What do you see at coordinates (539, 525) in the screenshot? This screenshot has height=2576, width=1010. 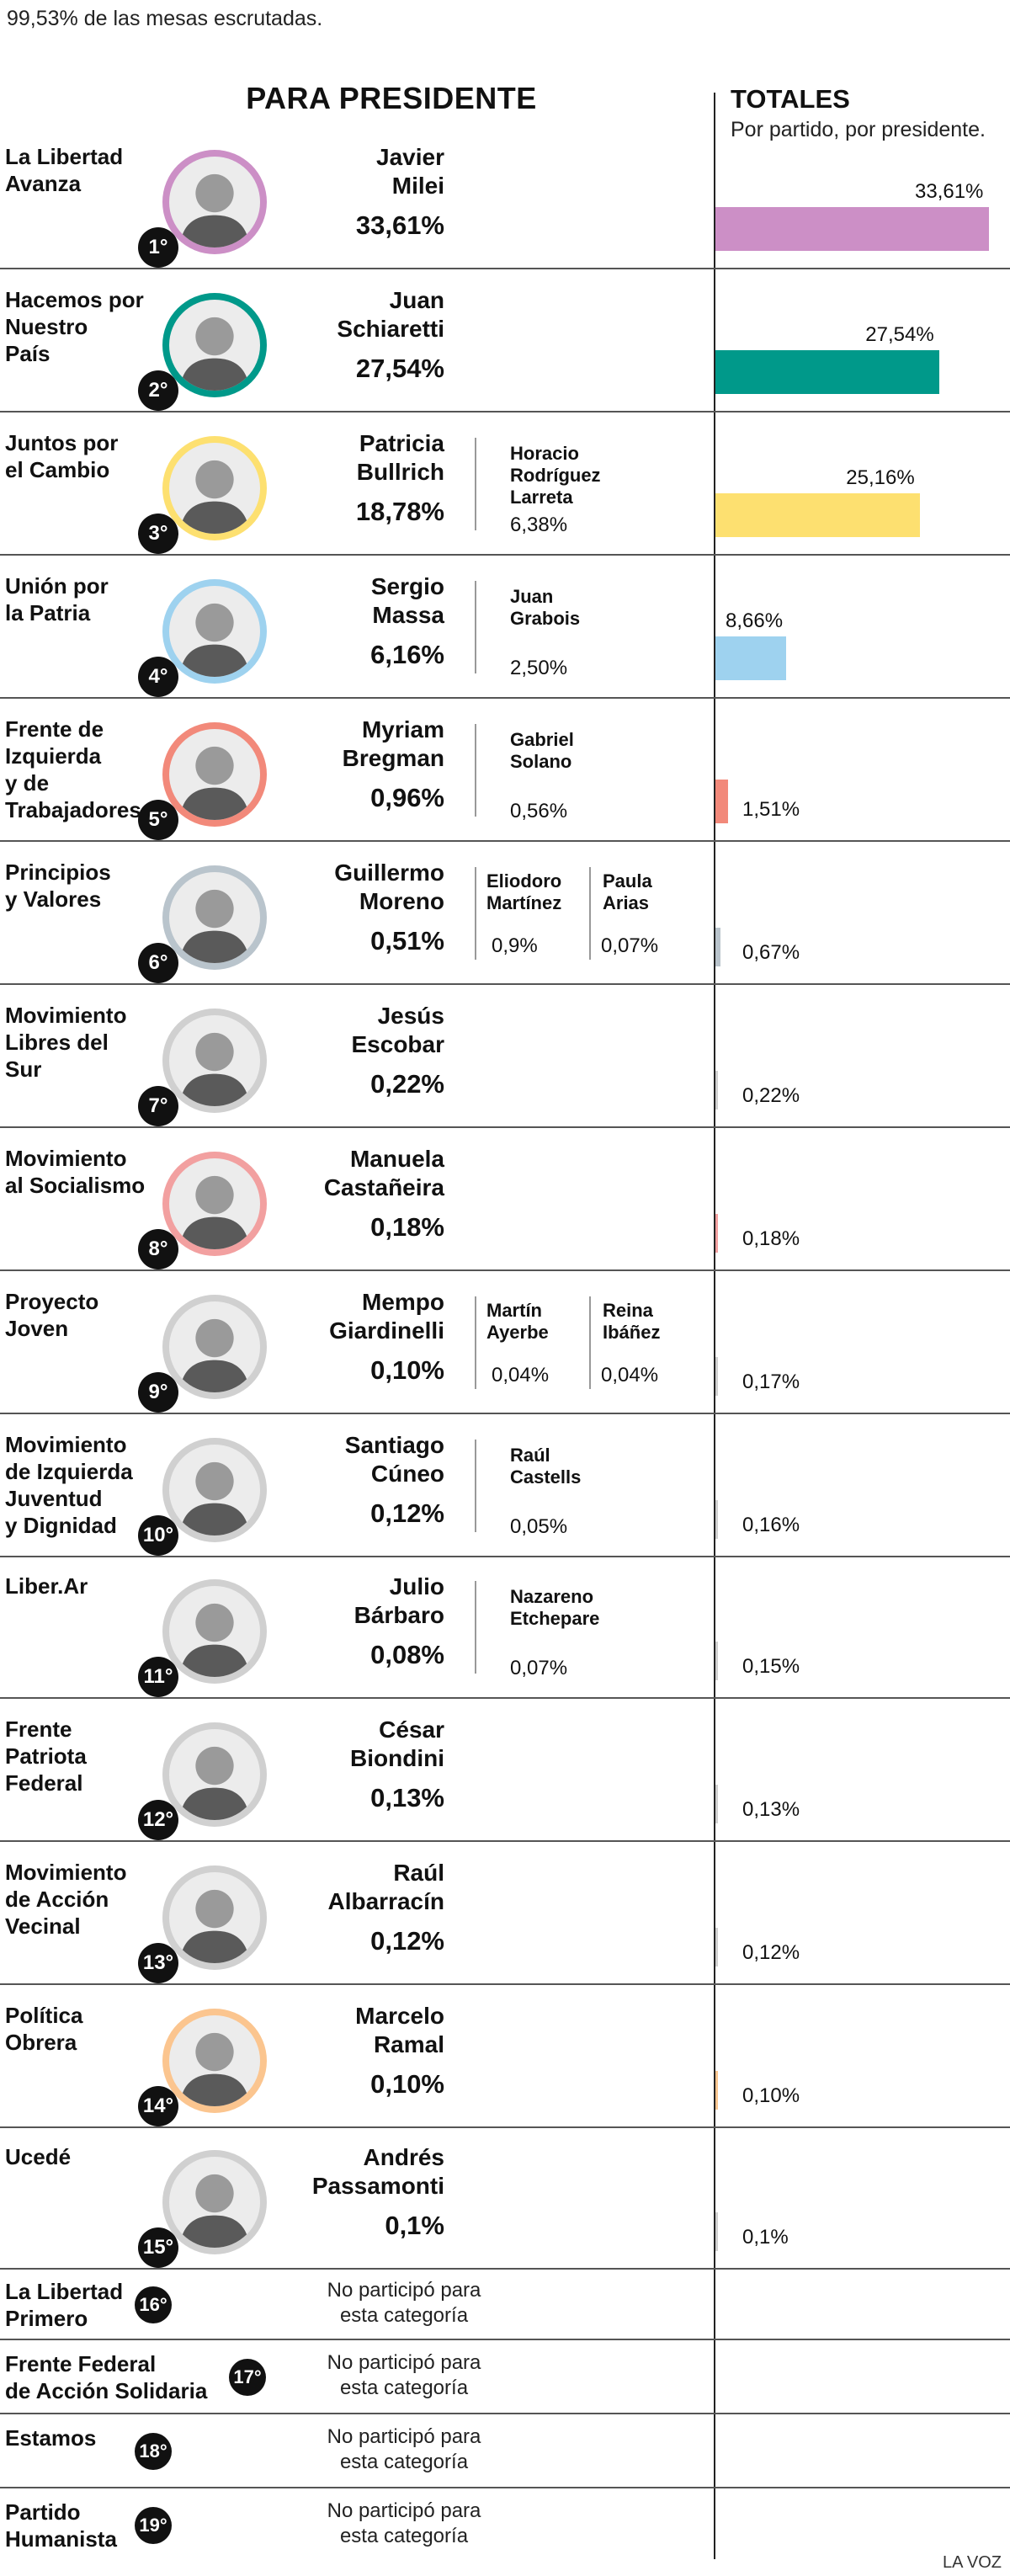 I see `vp-percent: 6,38%` at bounding box center [539, 525].